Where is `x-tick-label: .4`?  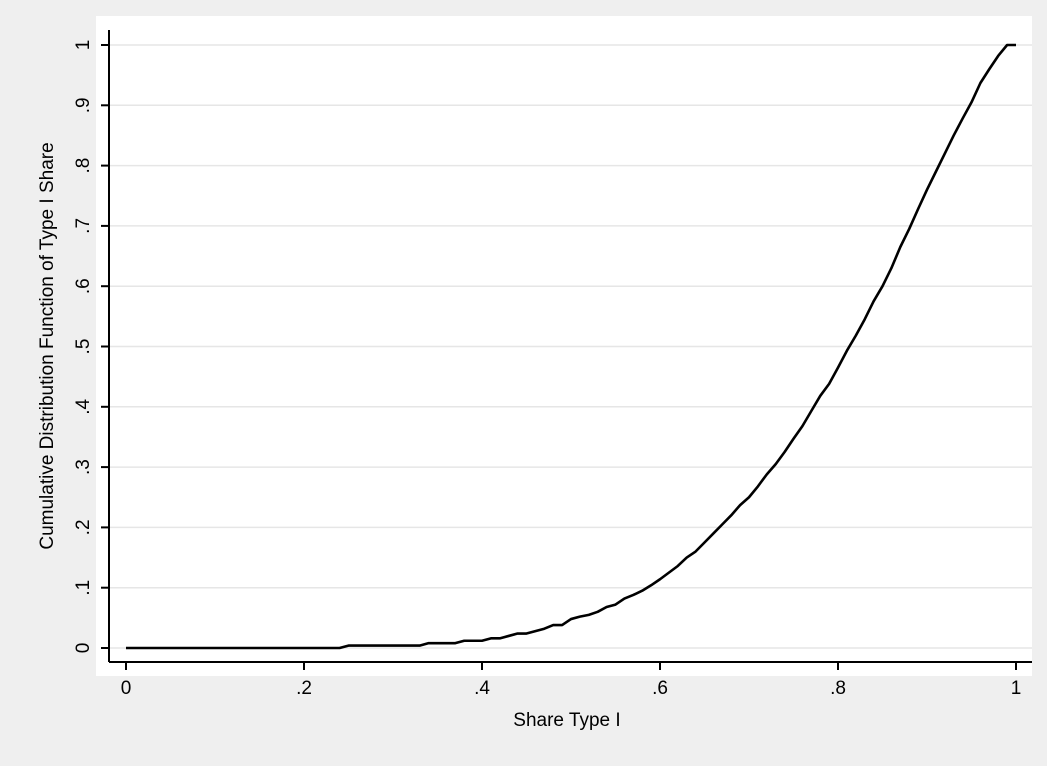 x-tick-label: .4 is located at coordinates (482, 688).